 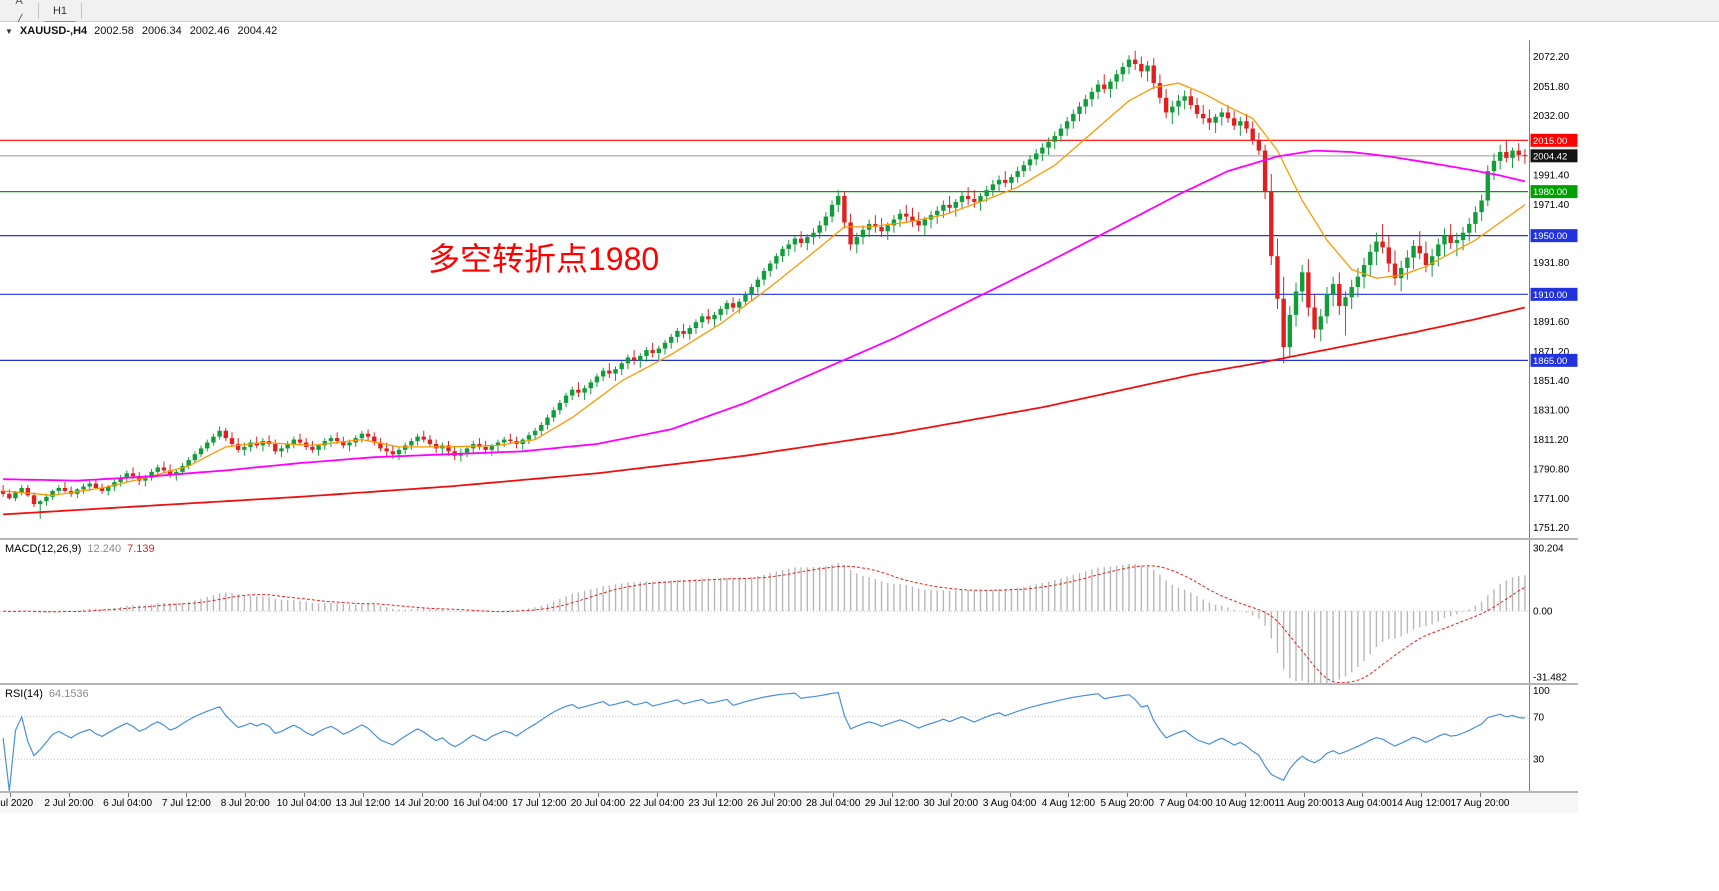 I want to click on macd-signal-line, so click(x=764, y=624).